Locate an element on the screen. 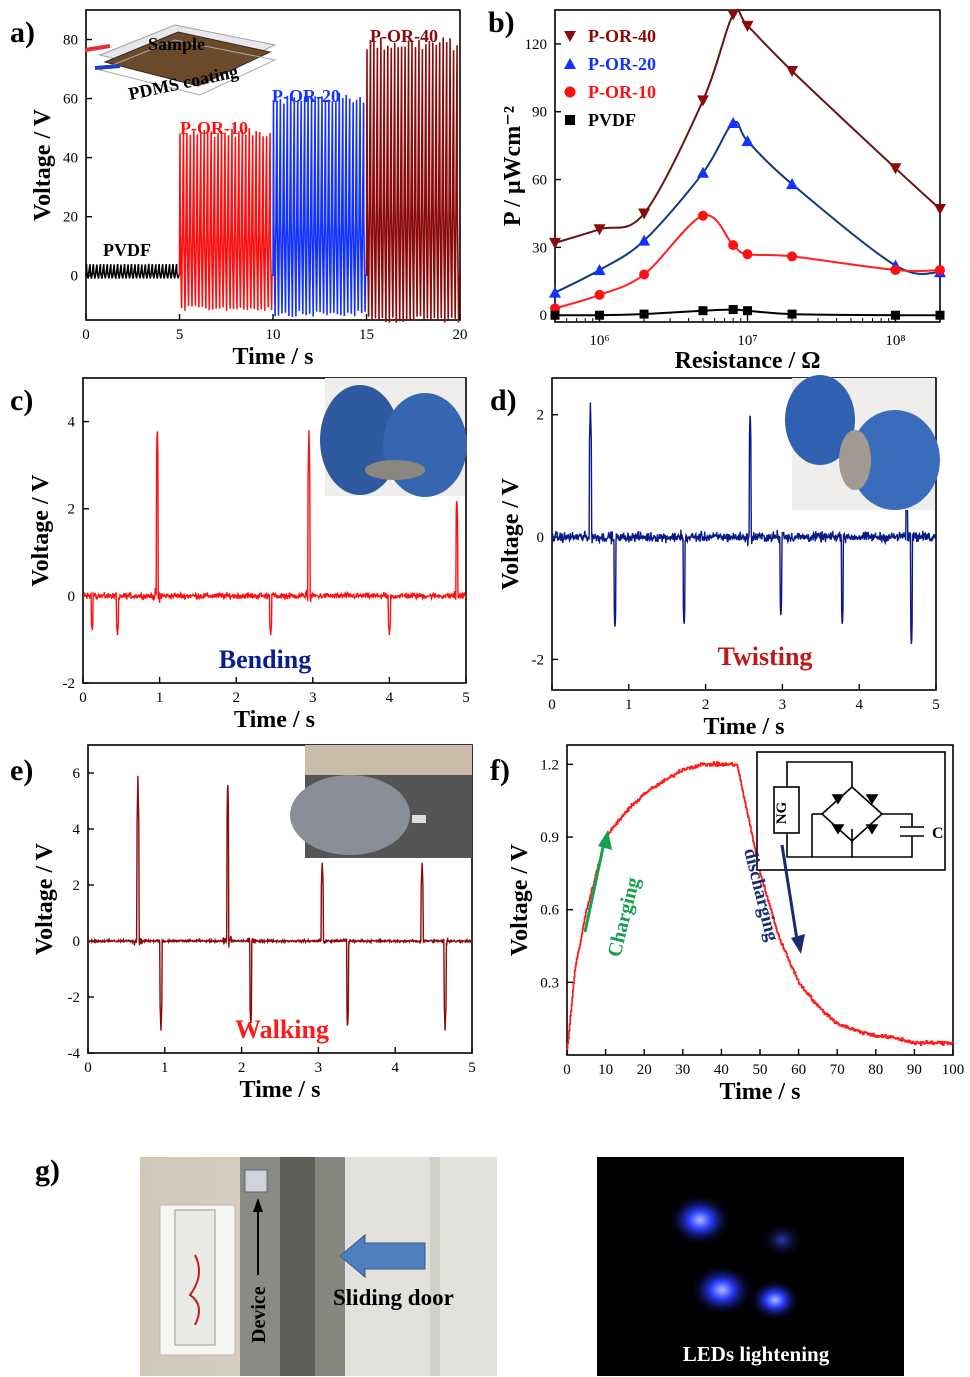 Image resolution: width=970 pixels, height=1377 pixels. sliding-door-label: Sliding door is located at coordinates (393, 1297).